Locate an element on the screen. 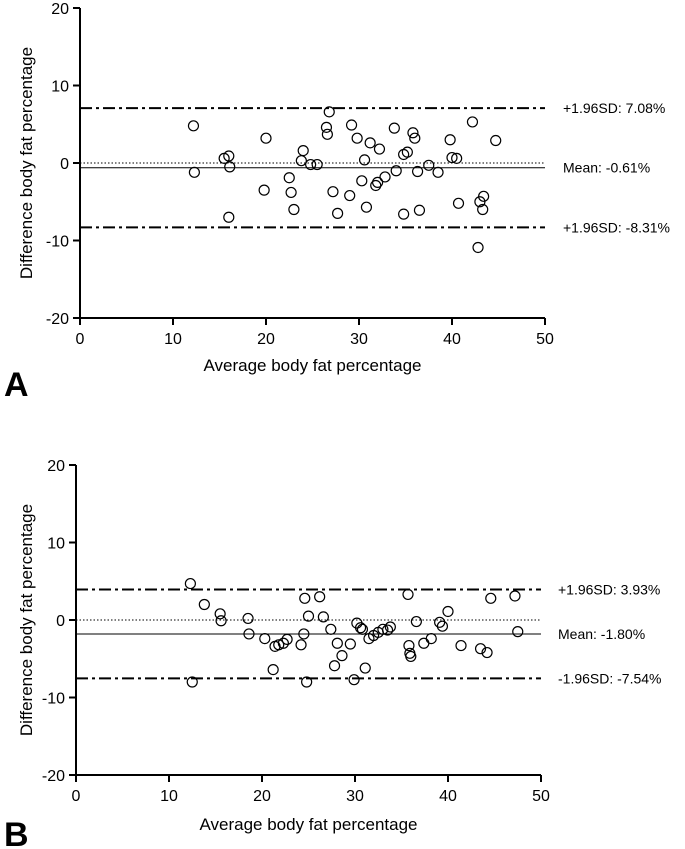  mean-label: Mean: -1.80% is located at coordinates (601, 634).